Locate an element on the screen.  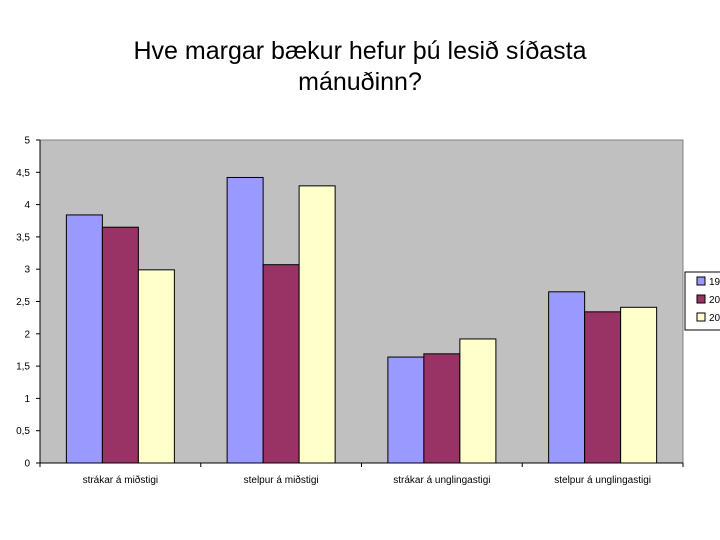
y-tick-label: 3,5 is located at coordinates (23, 237).